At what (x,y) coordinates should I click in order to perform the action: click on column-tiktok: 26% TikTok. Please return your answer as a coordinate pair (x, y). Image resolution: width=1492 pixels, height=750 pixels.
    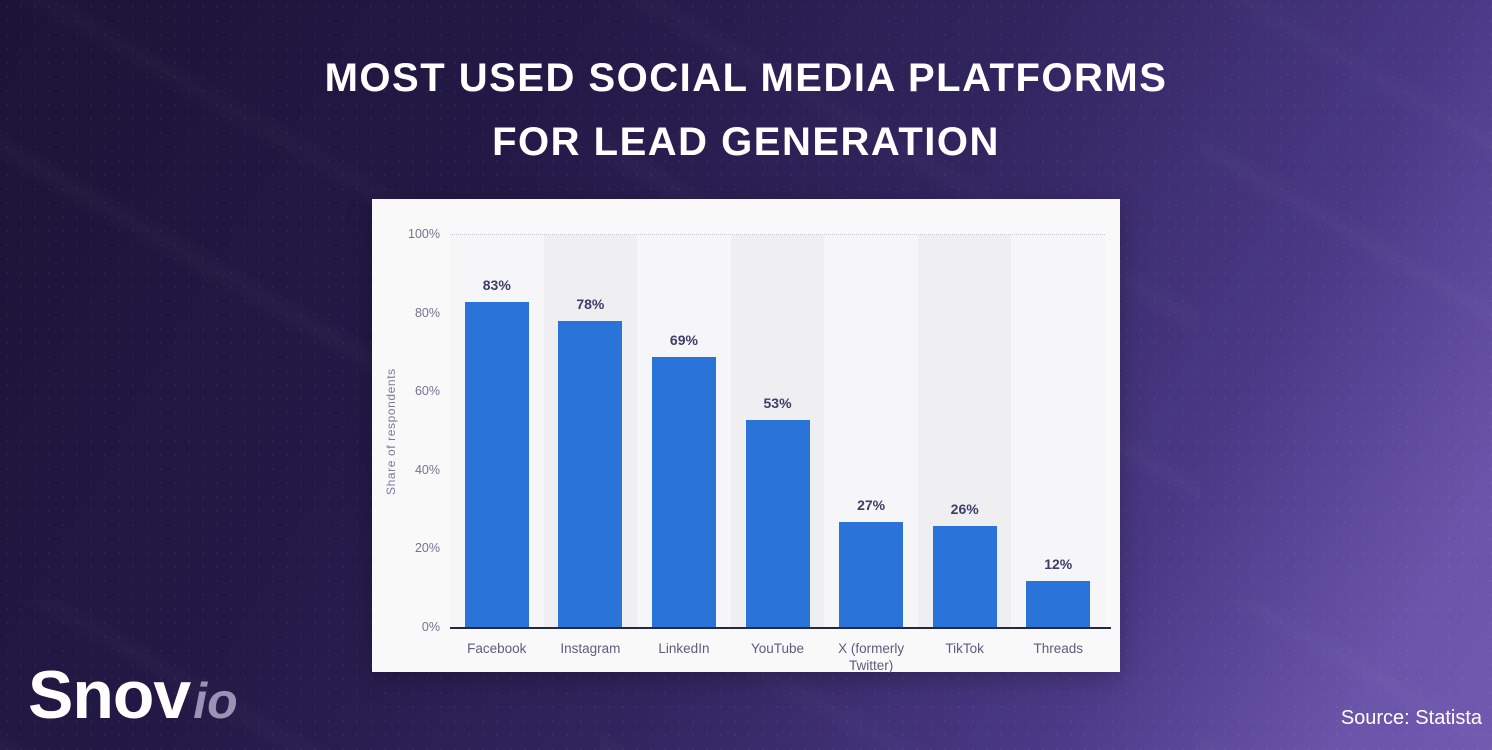
    Looking at the image, I should click on (964, 445).